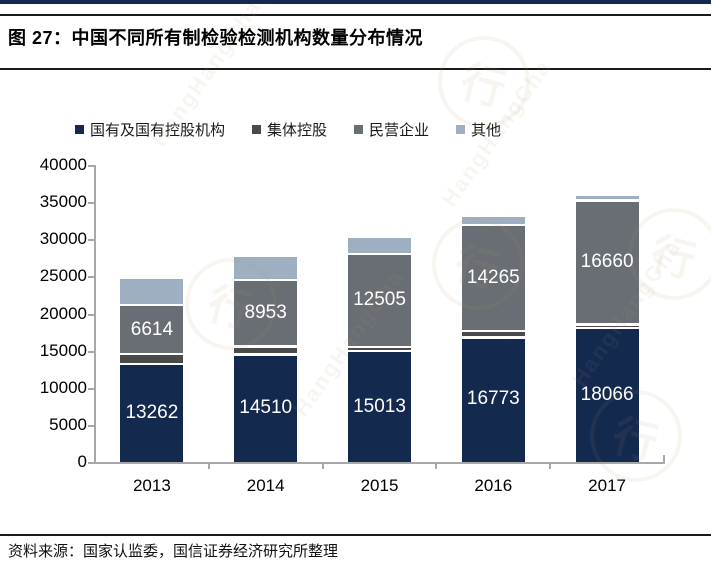  Describe the element at coordinates (355, 2) in the screenshot. I see `top-navy-band` at that location.